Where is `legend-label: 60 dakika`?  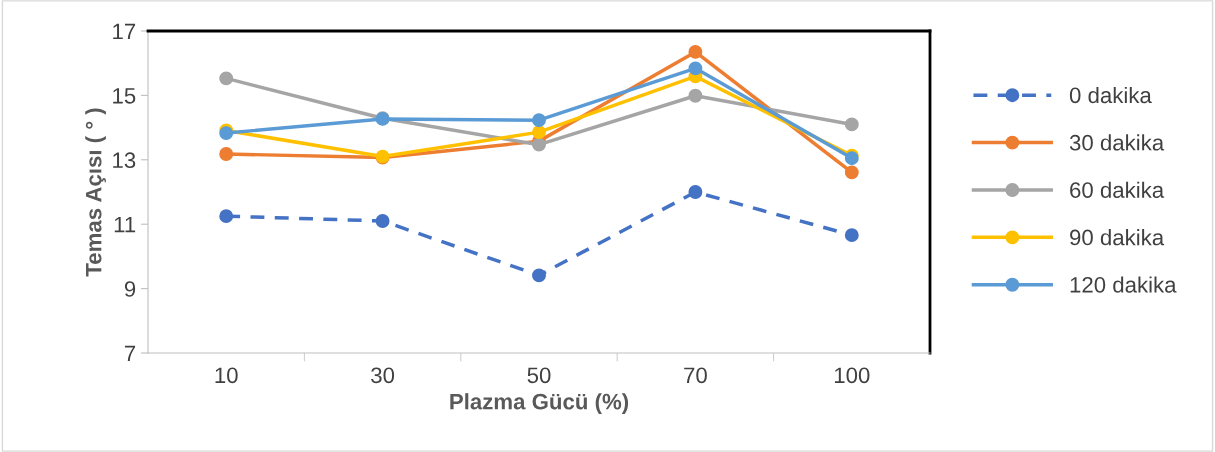
legend-label: 60 dakika is located at coordinates (1117, 189).